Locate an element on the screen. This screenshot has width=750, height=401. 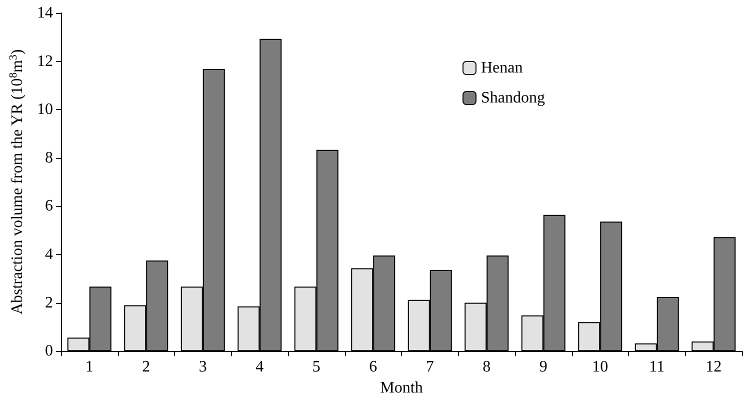
x-tick-label: 5 is located at coordinates (316, 367).